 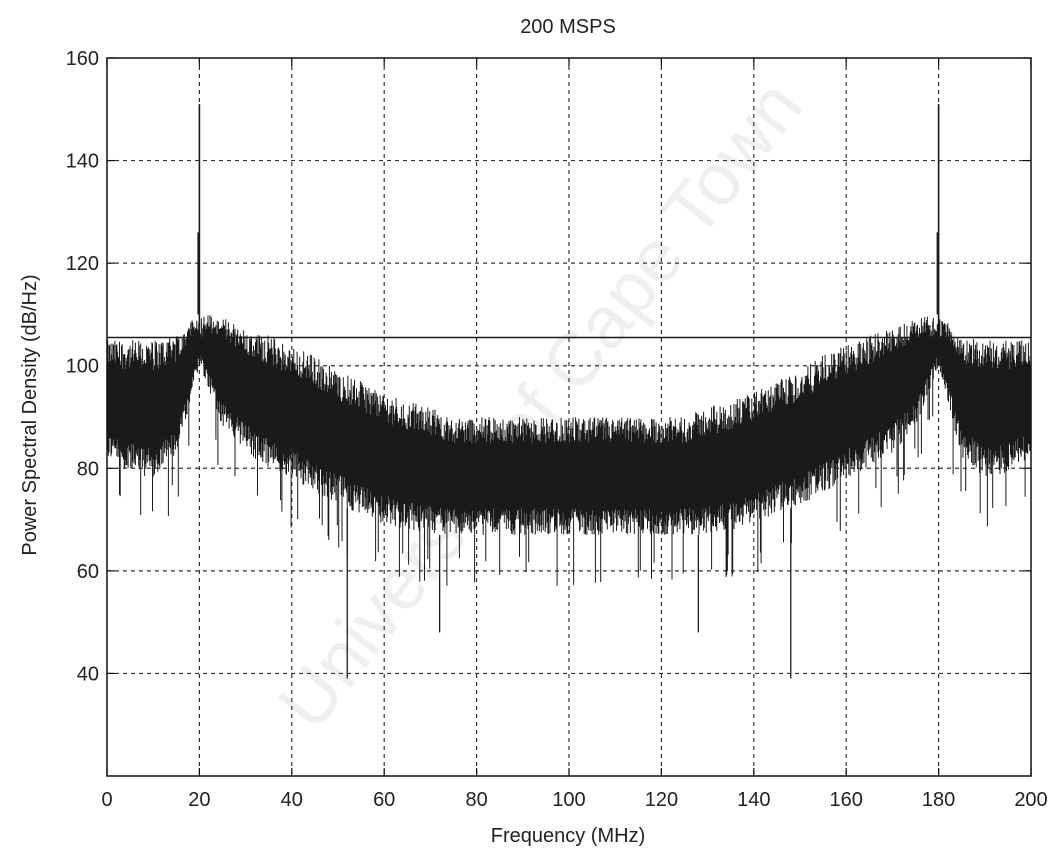 What do you see at coordinates (88, 469) in the screenshot?
I see `y-tick-label: 80` at bounding box center [88, 469].